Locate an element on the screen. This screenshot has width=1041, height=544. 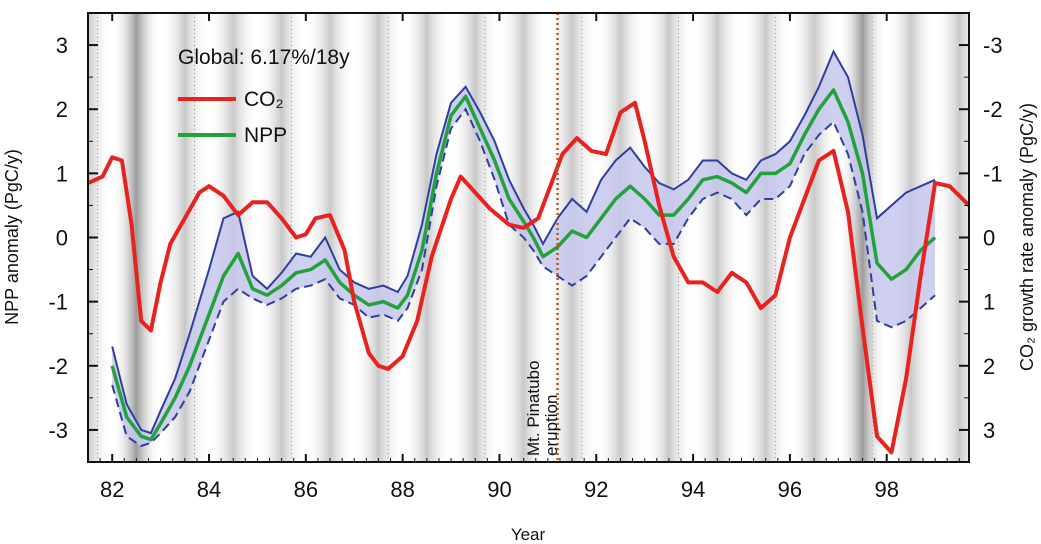
x-tick-label: 94 is located at coordinates (693, 489).